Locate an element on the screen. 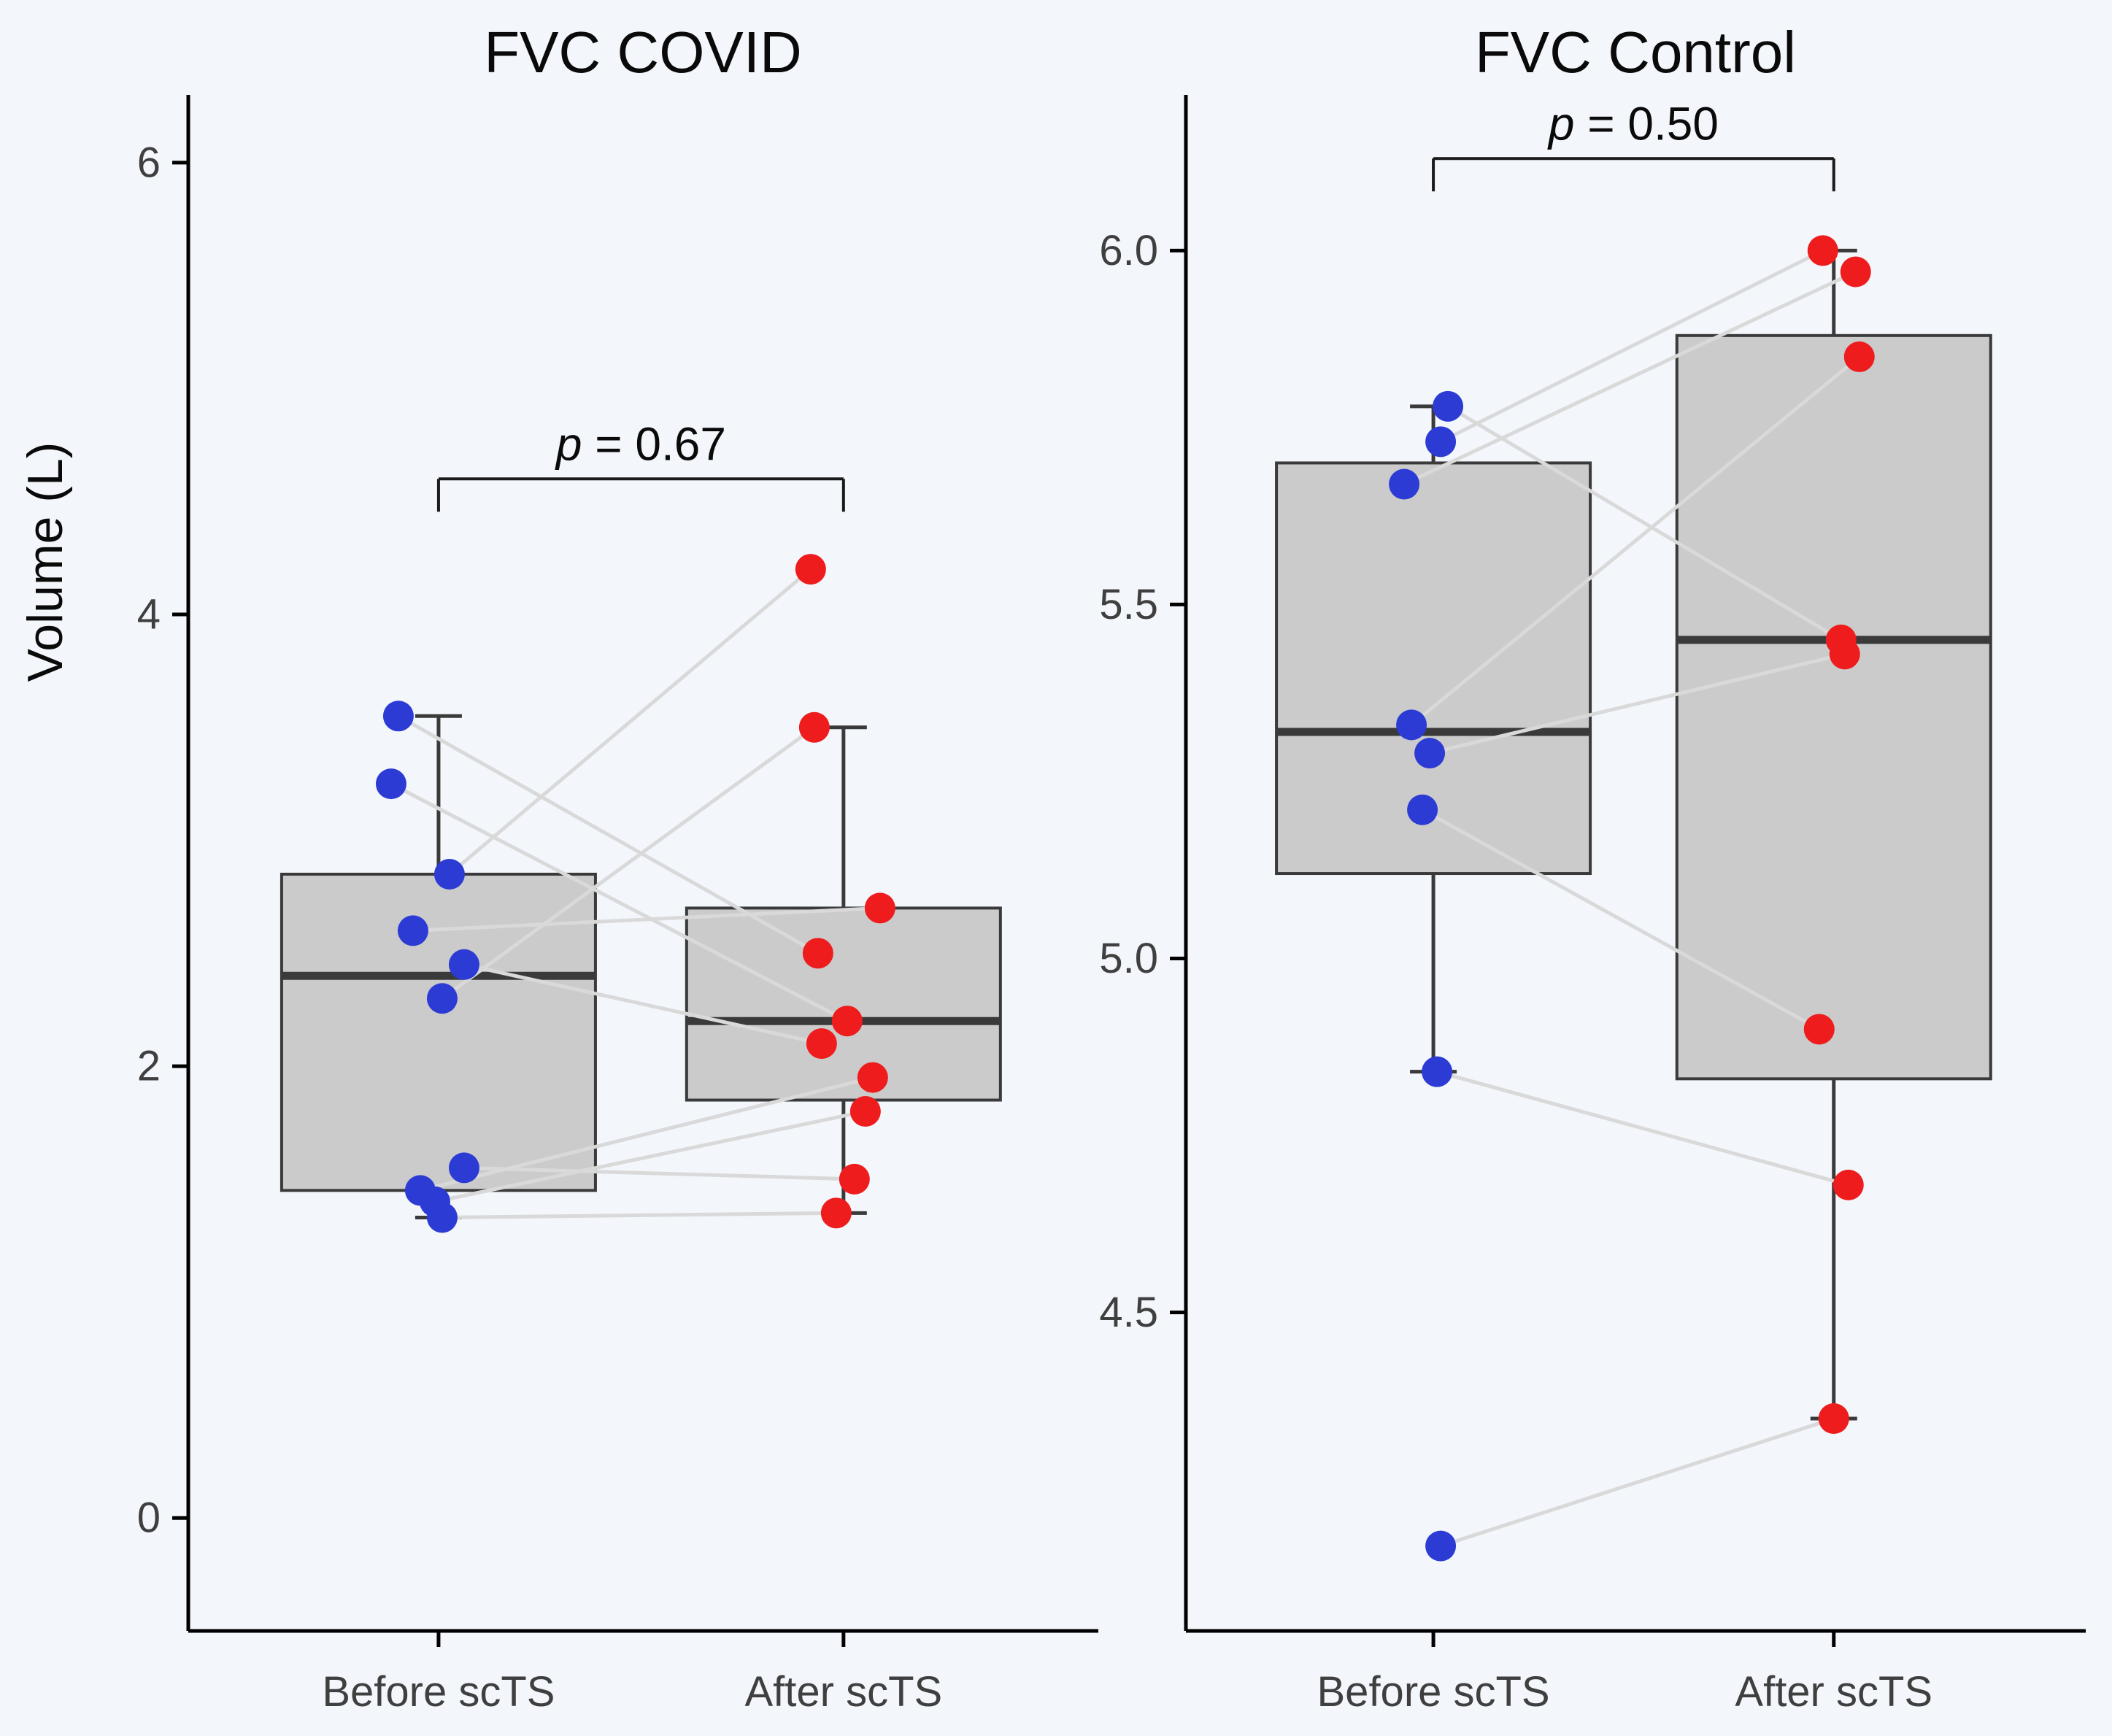 The image size is (2112, 1736). panel-title-fvc-control: FVC Control is located at coordinates (1635, 52).